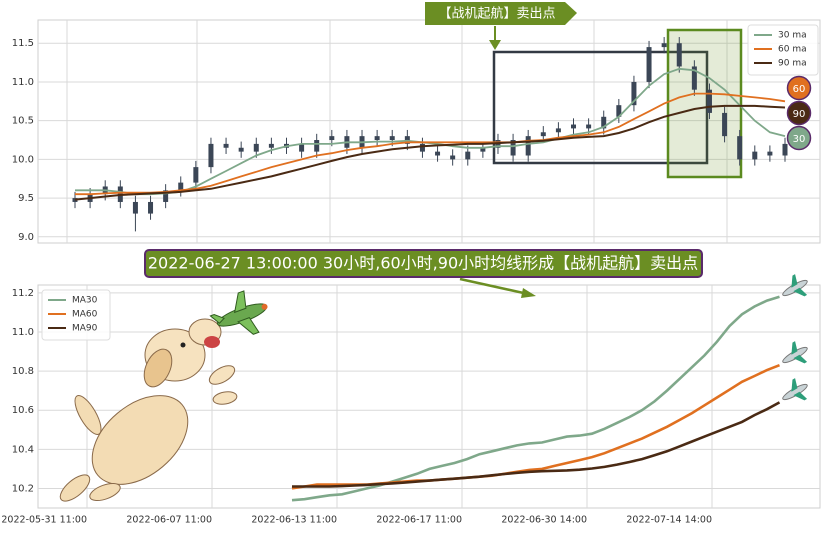  What do you see at coordinates (494, 286) in the screenshot?
I see `annotation-pointer` at bounding box center [494, 286].